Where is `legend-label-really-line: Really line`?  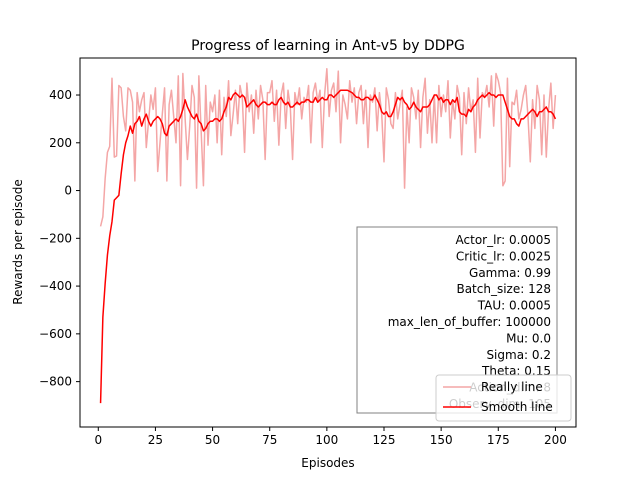
legend-label-really-line: Really line is located at coordinates (512, 387).